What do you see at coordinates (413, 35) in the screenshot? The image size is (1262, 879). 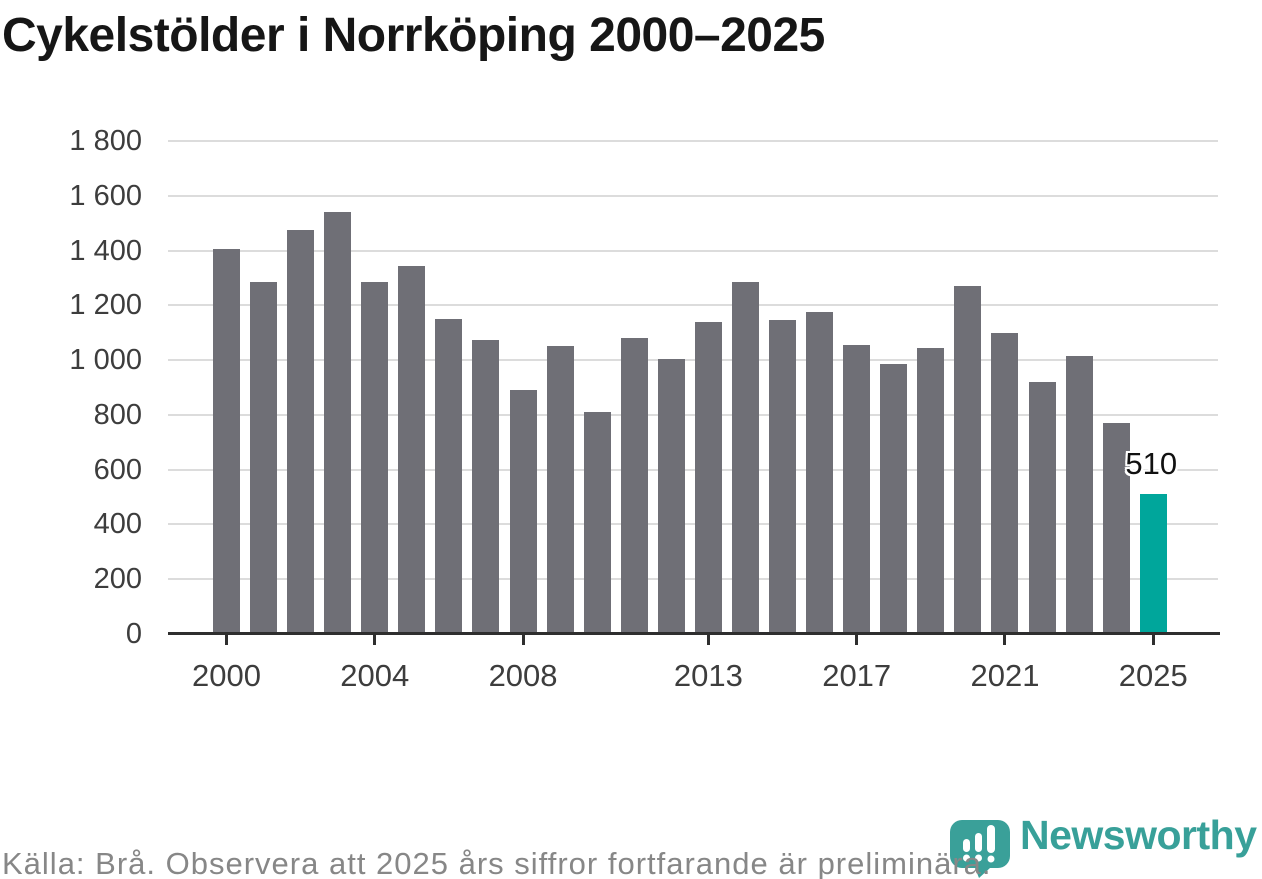 I see `chart-title: Cykelstölder i Norrköping 2000–2025` at bounding box center [413, 35].